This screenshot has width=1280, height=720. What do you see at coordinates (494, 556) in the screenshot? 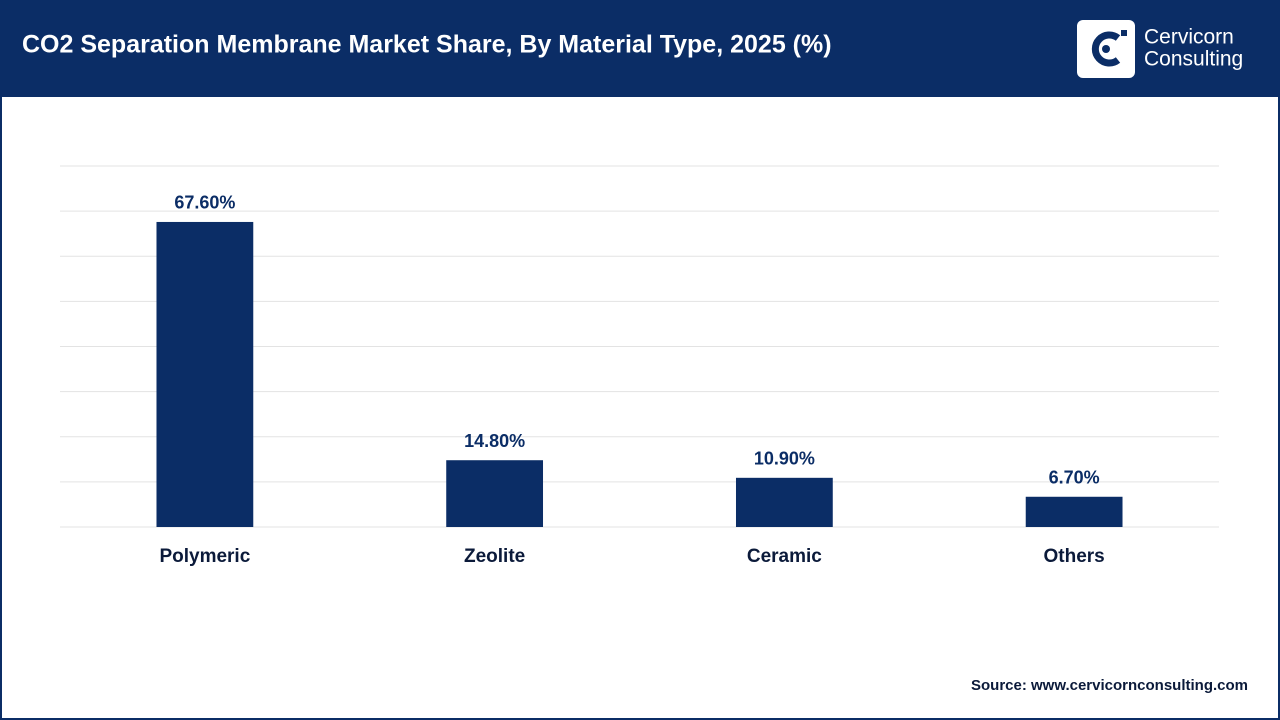
I see `x-tick-label: Zeolite` at bounding box center [494, 556].